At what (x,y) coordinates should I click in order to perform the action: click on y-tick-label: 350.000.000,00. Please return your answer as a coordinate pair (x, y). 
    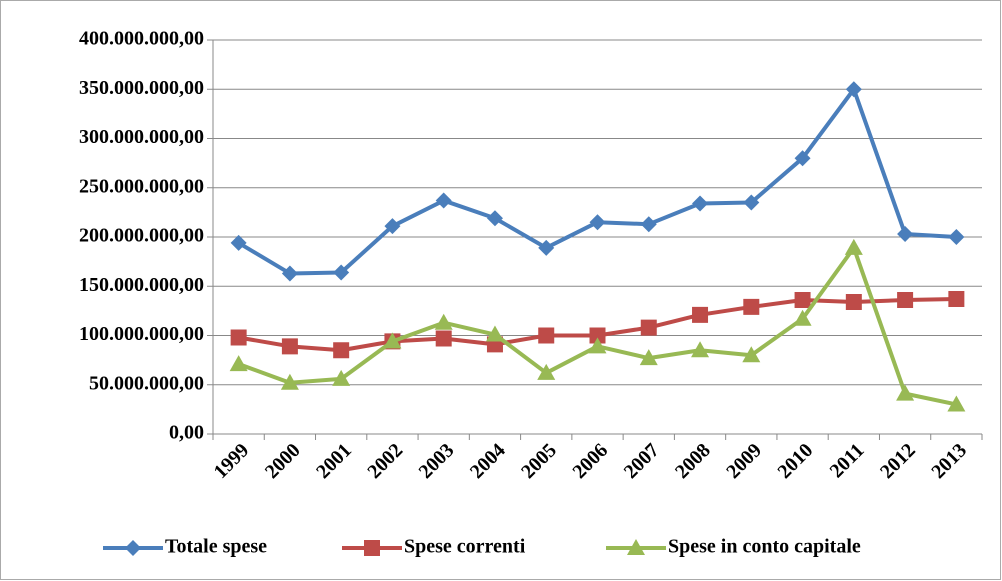
    Looking at the image, I should click on (141, 88).